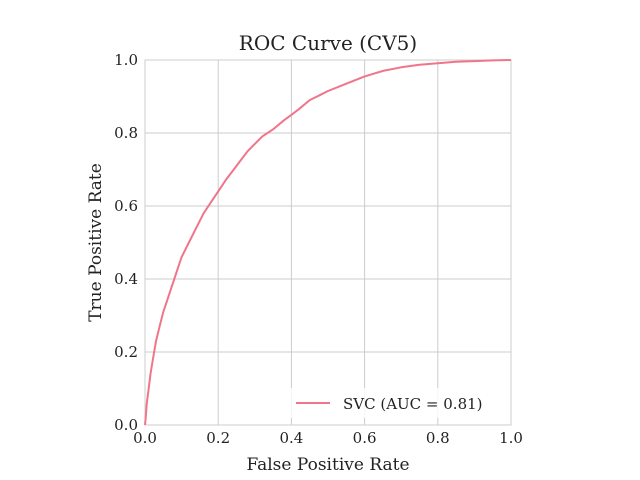  What do you see at coordinates (365, 438) in the screenshot?
I see `x-tick-label: 0.6` at bounding box center [365, 438].